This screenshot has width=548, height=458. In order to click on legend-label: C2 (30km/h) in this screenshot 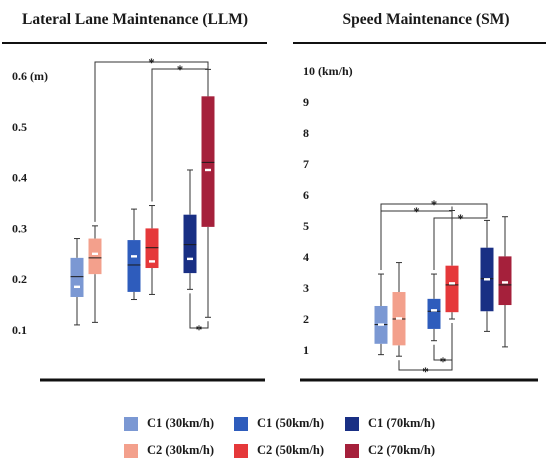, I will do `click(181, 450)`.